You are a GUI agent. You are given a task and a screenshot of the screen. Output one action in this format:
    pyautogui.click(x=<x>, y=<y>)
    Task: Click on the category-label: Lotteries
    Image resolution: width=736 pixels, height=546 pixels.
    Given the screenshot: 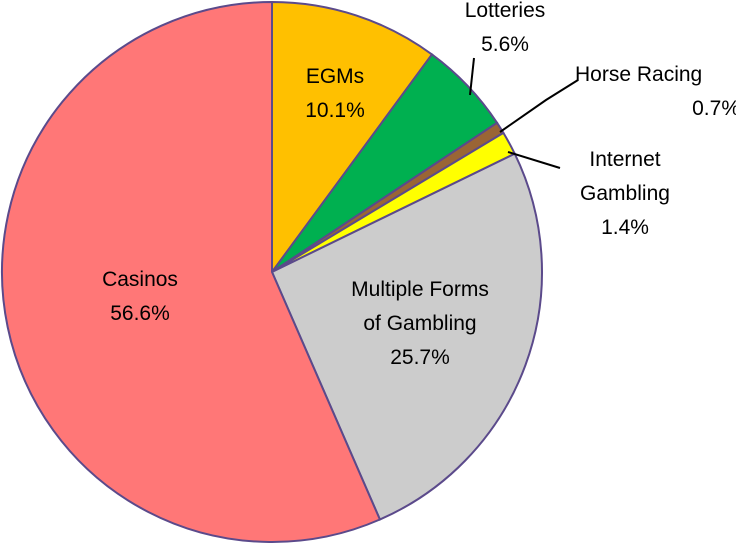 What is the action you would take?
    pyautogui.click(x=505, y=11)
    